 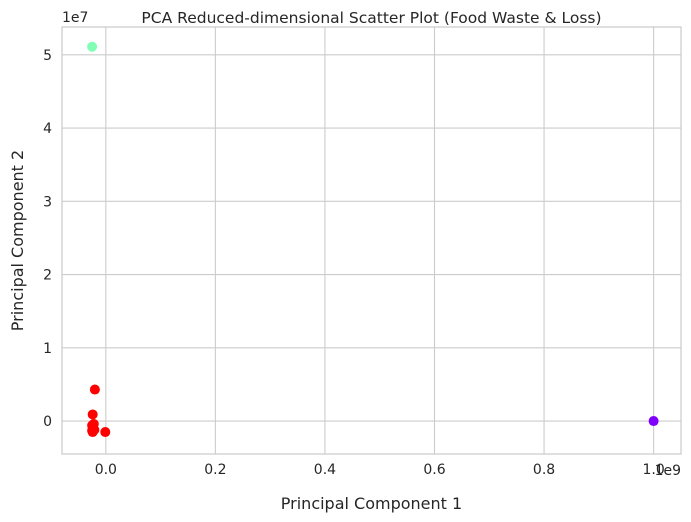 What do you see at coordinates (106, 470) in the screenshot?
I see `x-tick-label: 0.0` at bounding box center [106, 470].